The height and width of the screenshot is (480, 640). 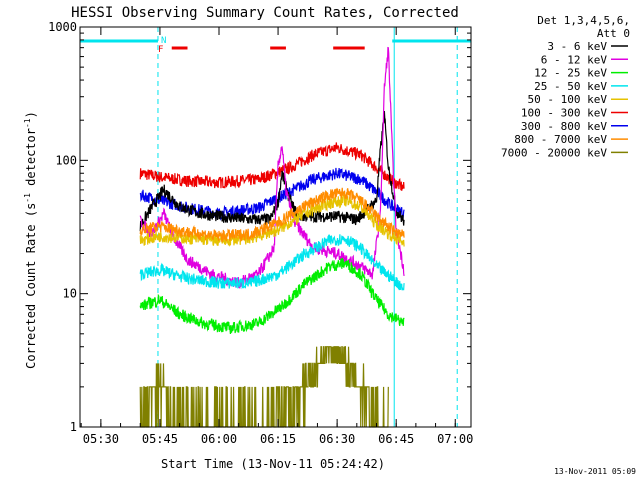 What do you see at coordinates (70, 294) in the screenshot?
I see `y-tick-label-1: 10` at bounding box center [70, 294].